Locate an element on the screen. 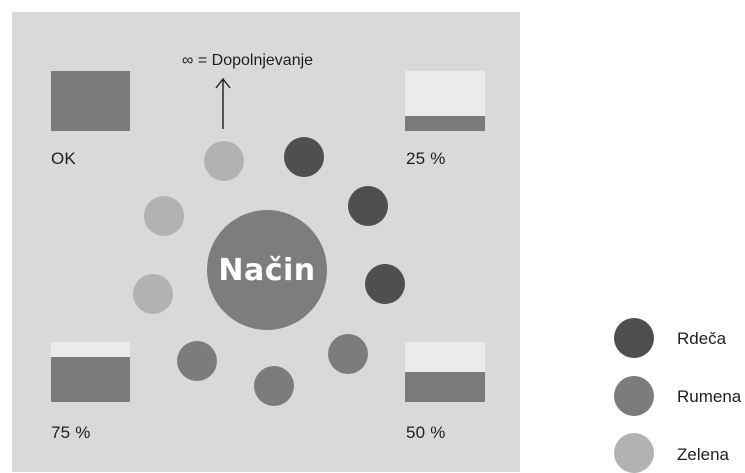 The height and width of the screenshot is (473, 745). legend-yellow-dot is located at coordinates (634, 396).